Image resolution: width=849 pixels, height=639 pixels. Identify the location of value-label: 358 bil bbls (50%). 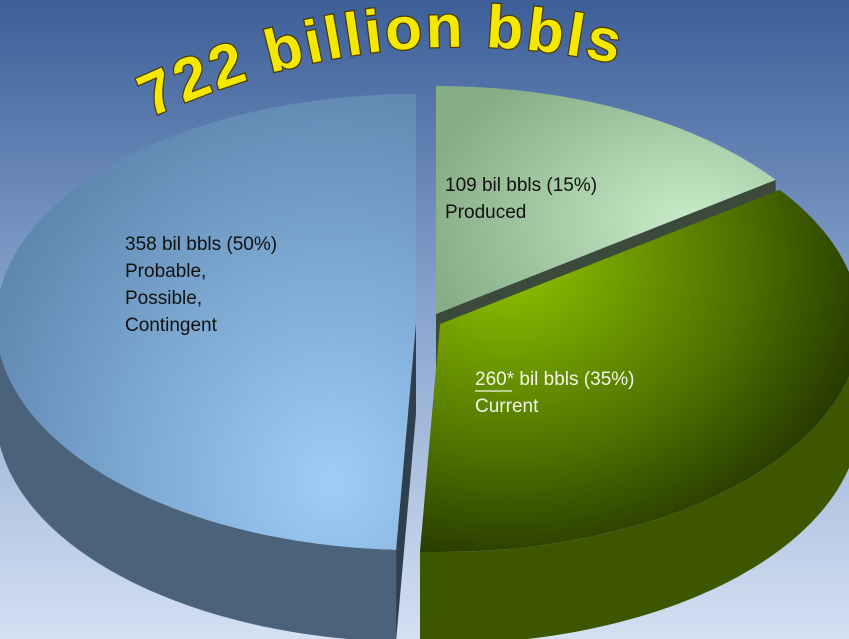
(201, 244).